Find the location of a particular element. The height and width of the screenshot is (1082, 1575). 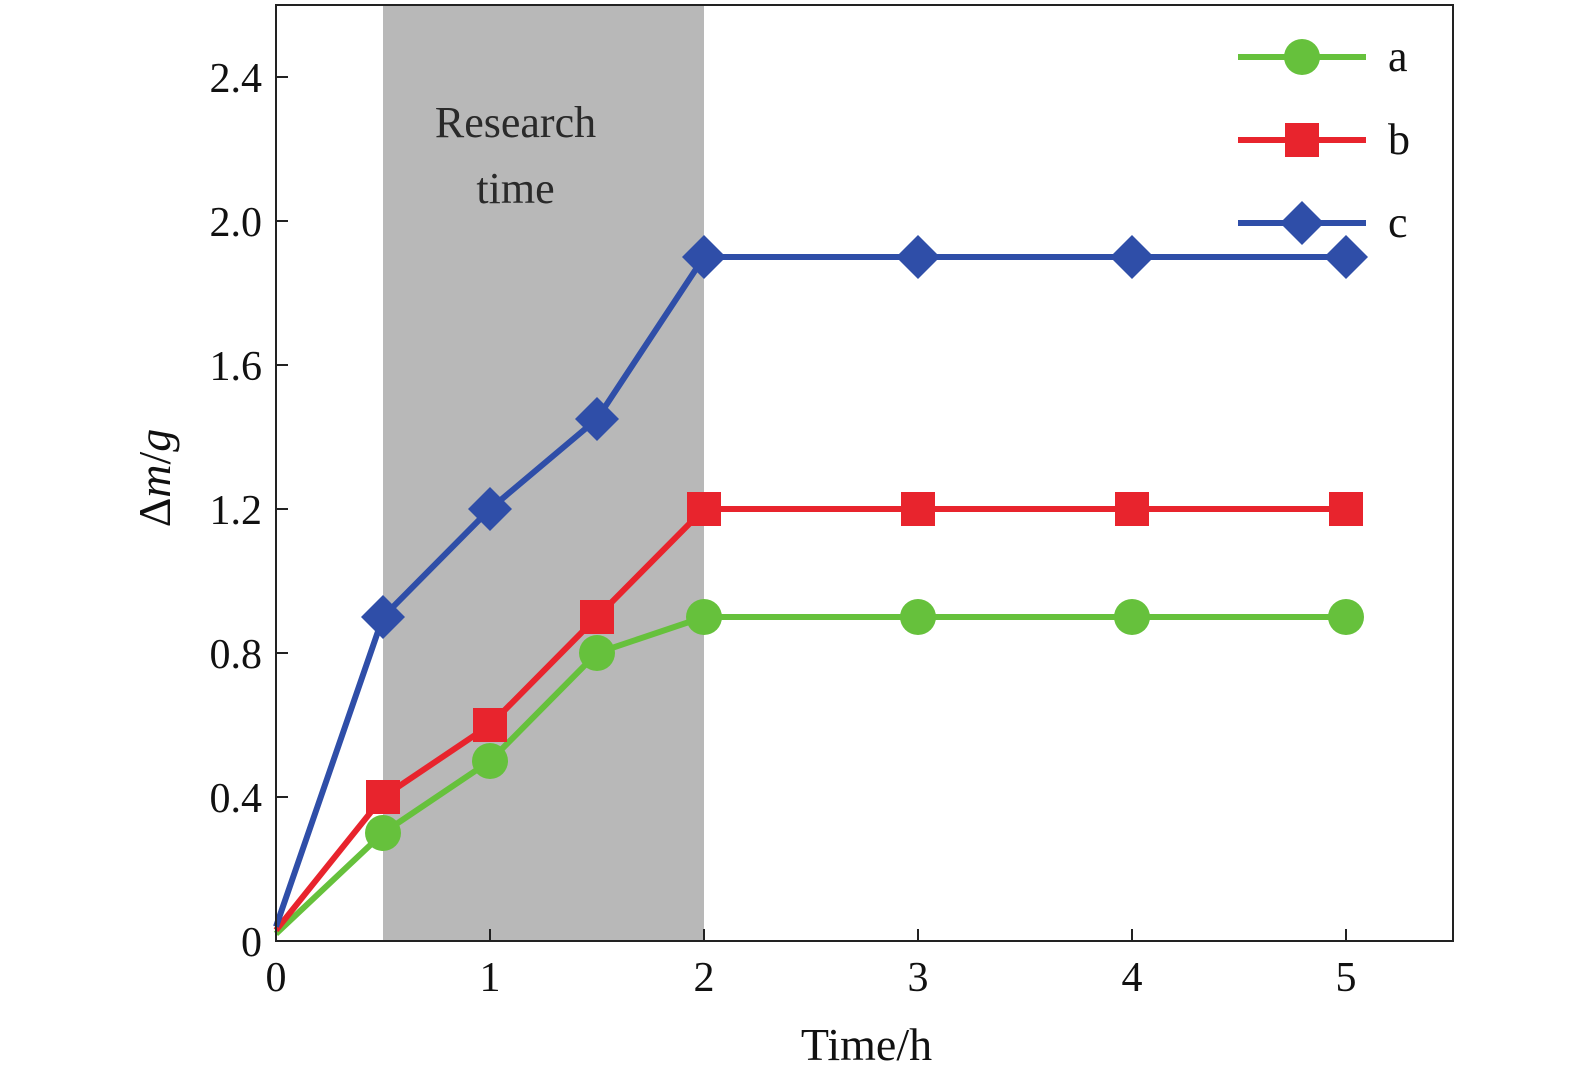

x-axis-label: Time/h is located at coordinates (866, 1044).